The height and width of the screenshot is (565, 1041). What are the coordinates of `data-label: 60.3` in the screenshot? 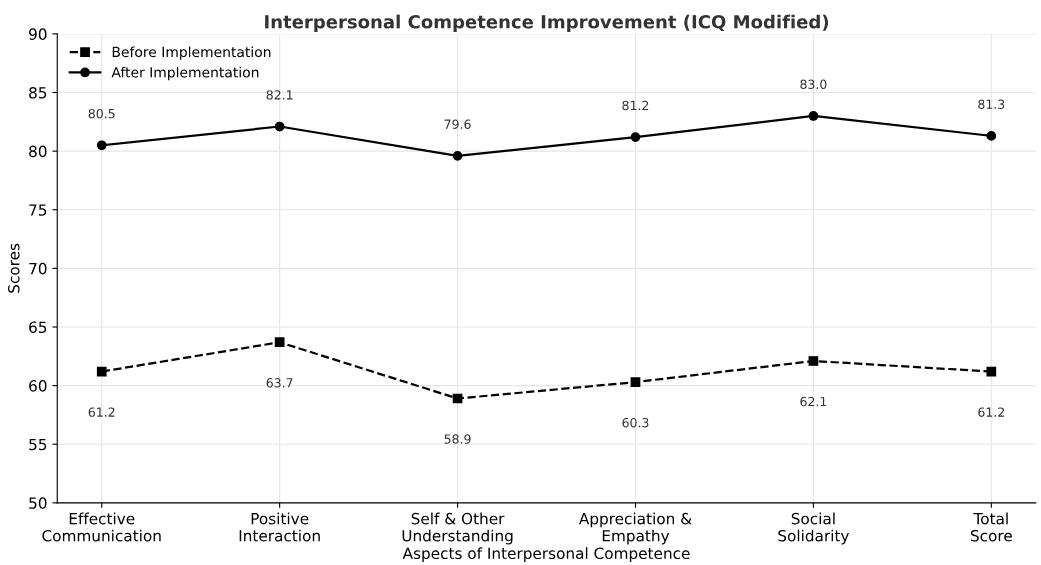 It's located at (635, 422).